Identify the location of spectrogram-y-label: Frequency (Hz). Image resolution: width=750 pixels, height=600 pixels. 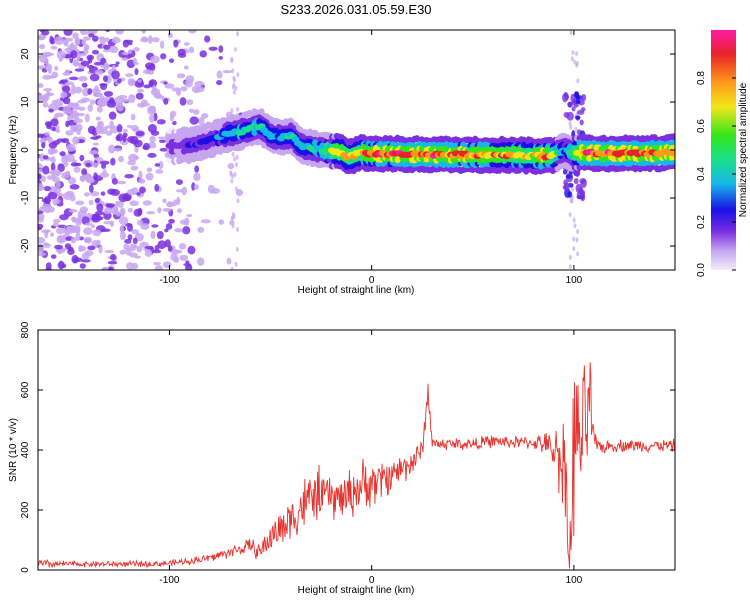
(13, 150).